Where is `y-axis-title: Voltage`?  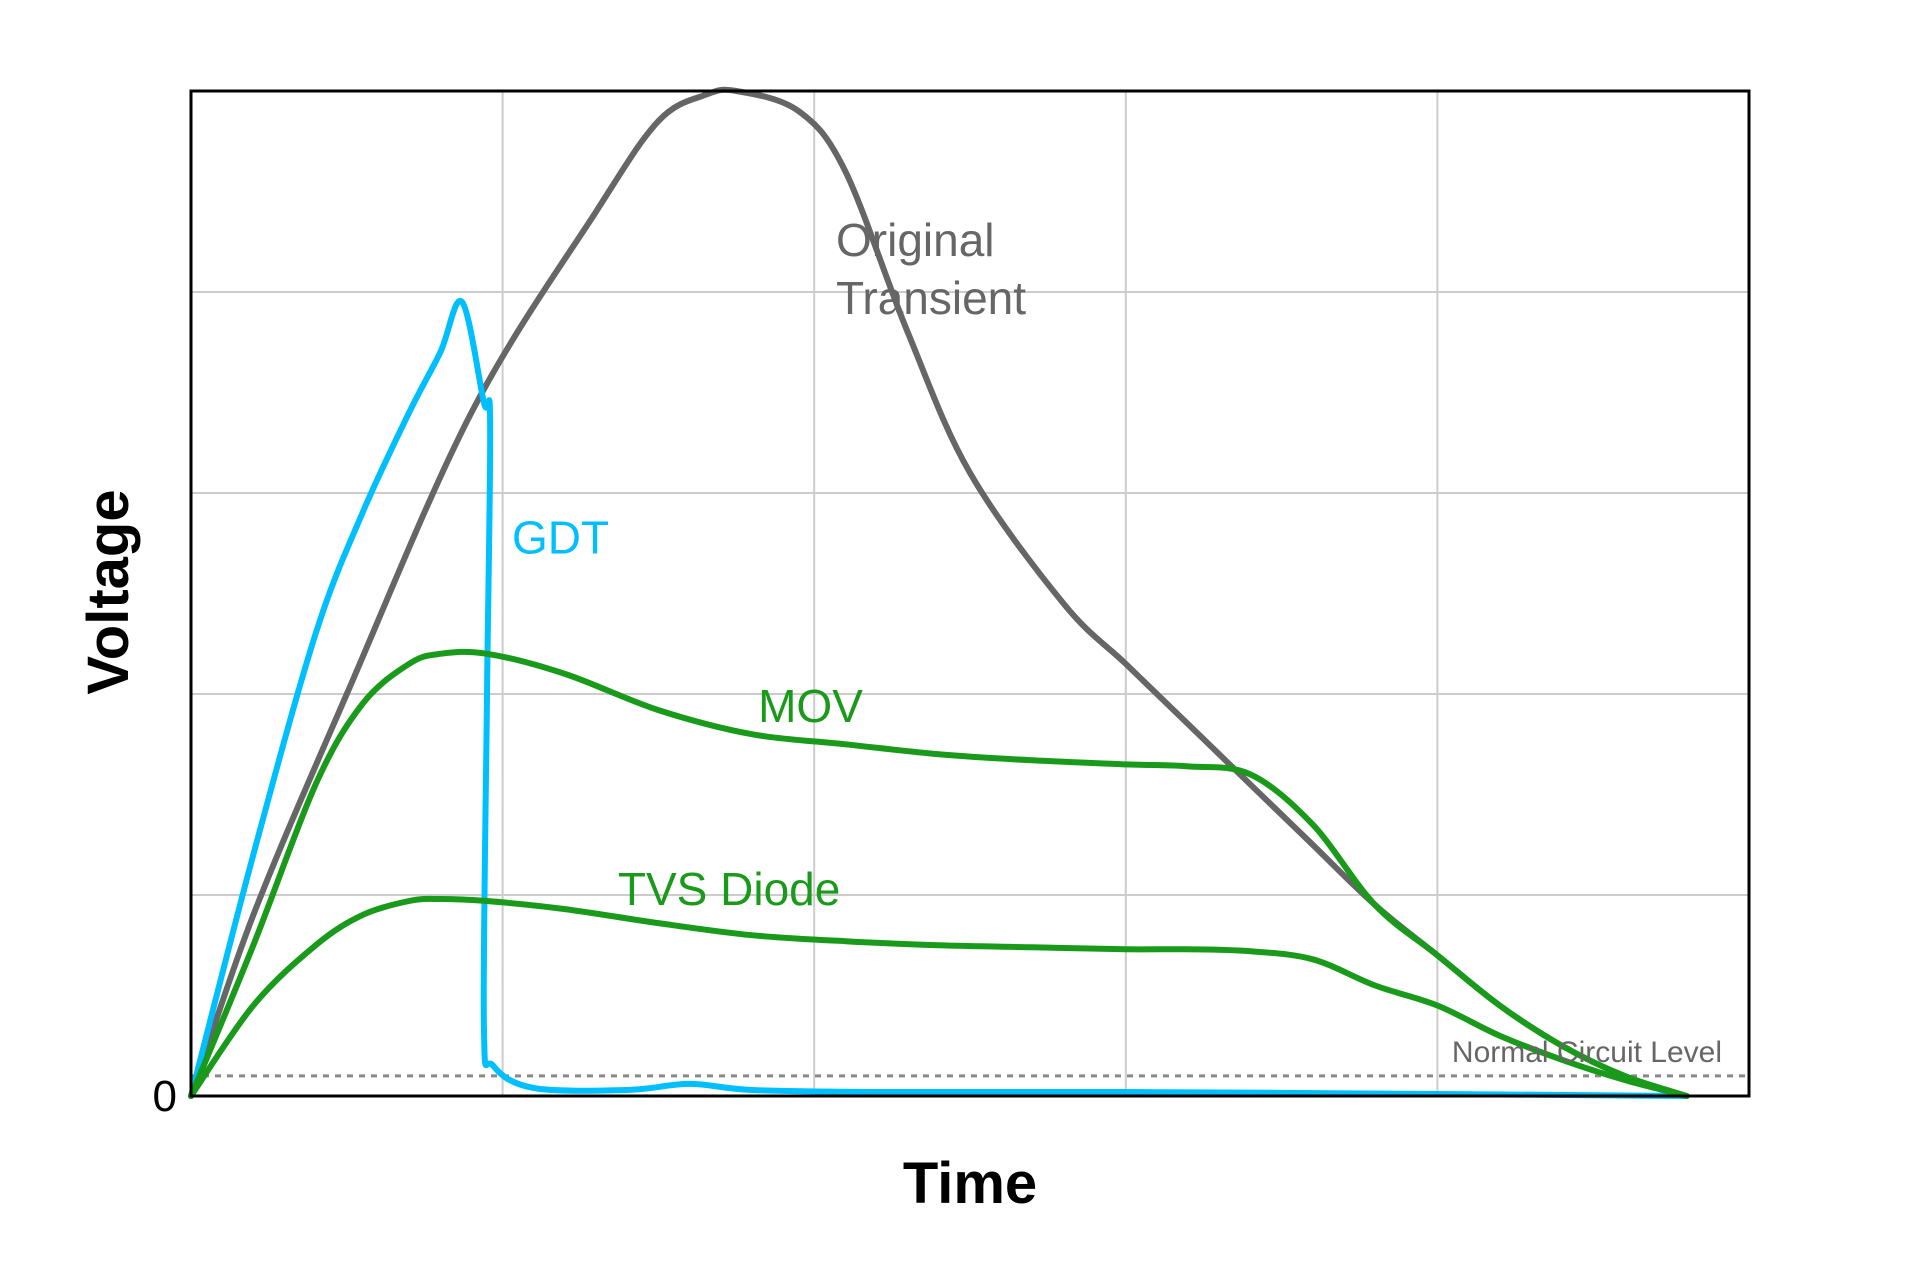 y-axis-title: Voltage is located at coordinates (108, 591).